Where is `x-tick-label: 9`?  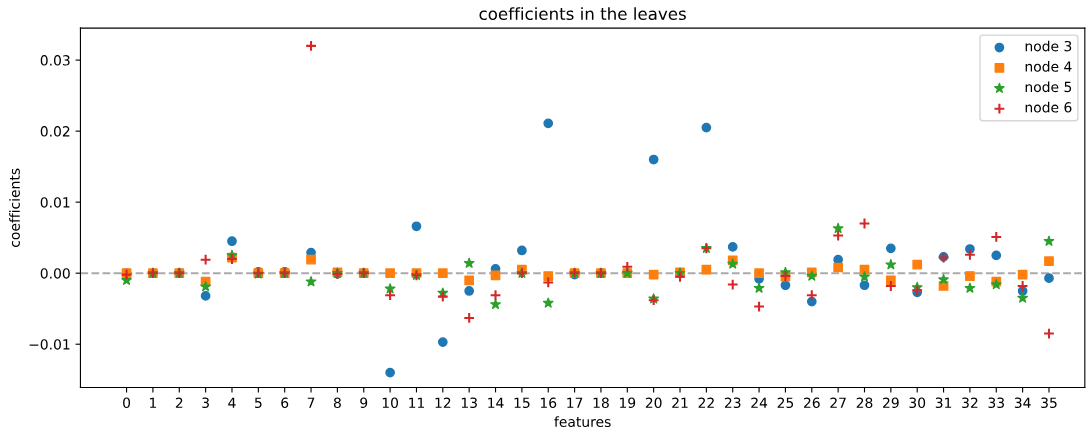
x-tick-label: 9 is located at coordinates (364, 403).